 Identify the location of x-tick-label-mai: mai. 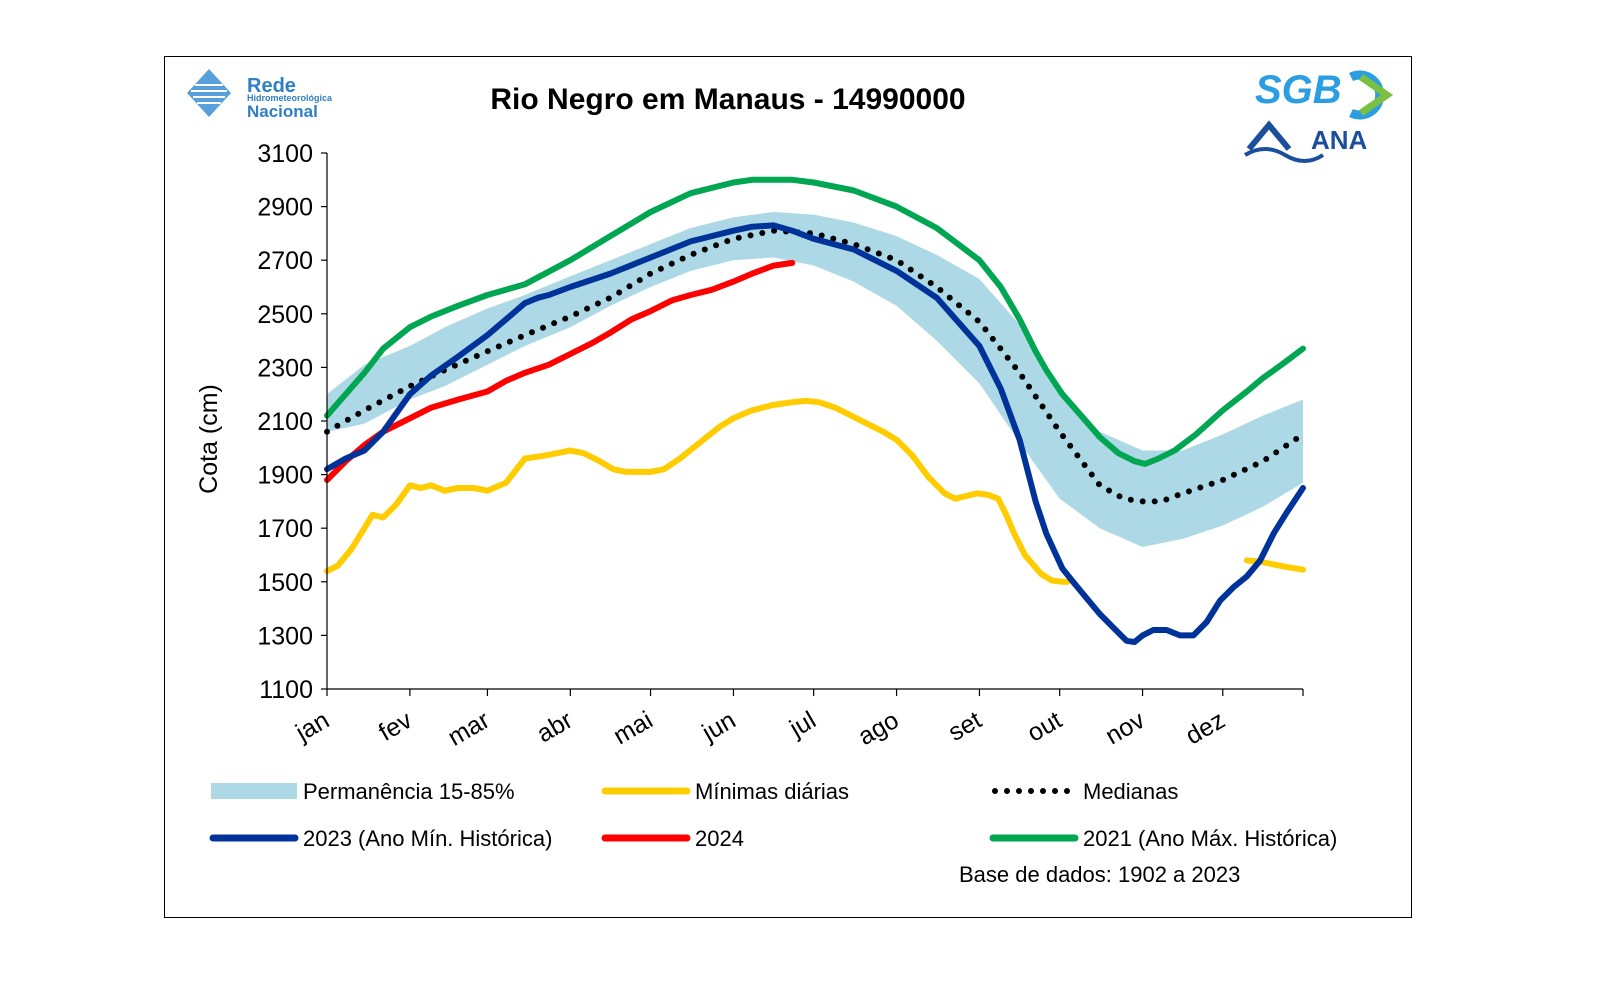
(633, 728).